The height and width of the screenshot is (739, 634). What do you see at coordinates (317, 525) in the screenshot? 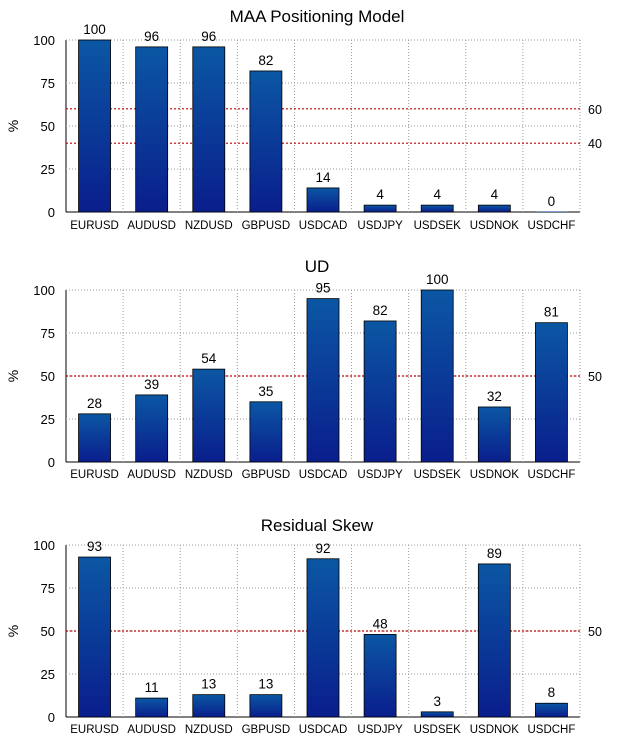
I see `chart-title: Residual Skew` at bounding box center [317, 525].